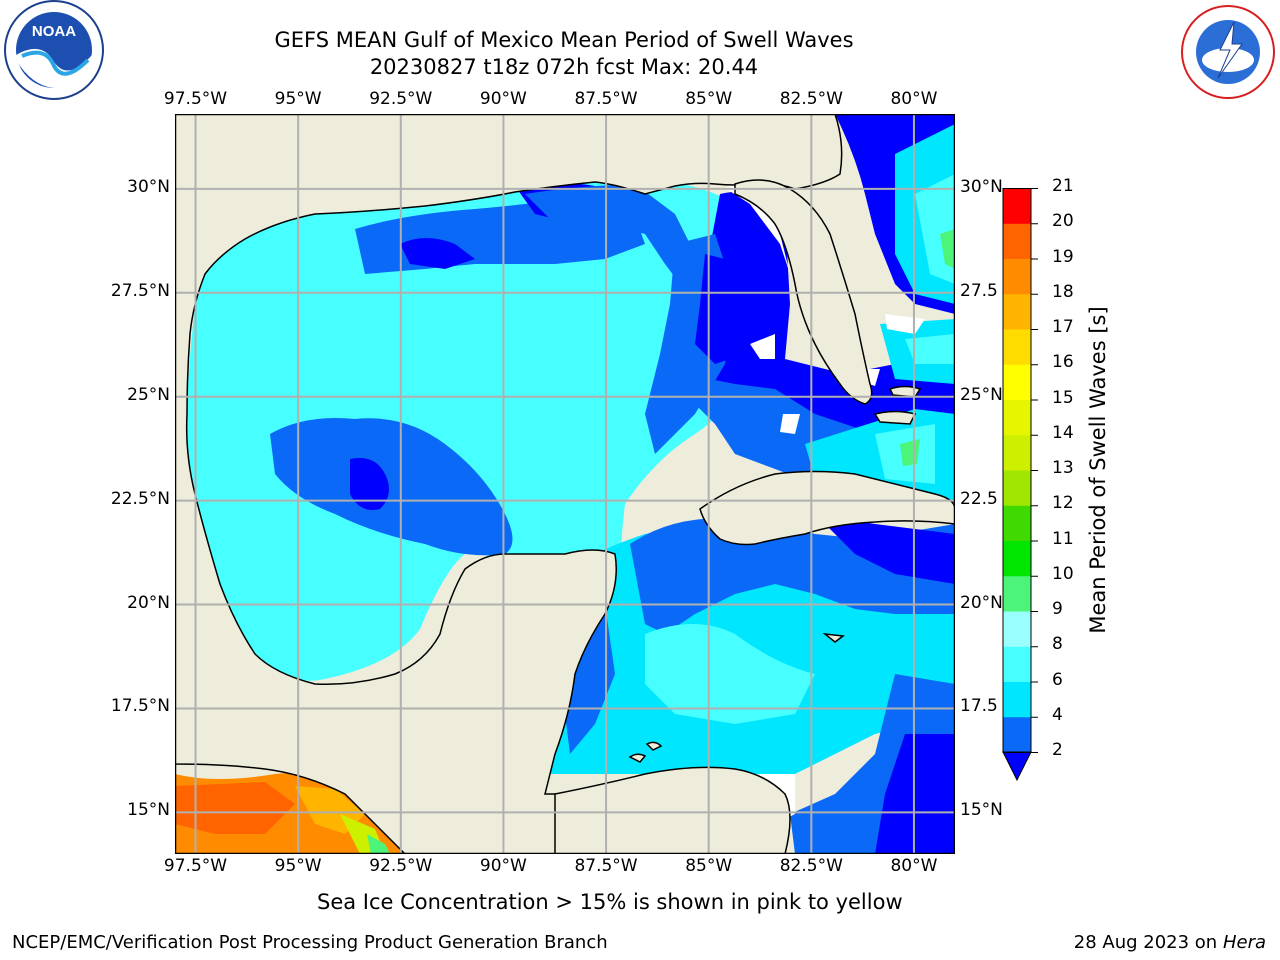 This screenshot has width=1280, height=960. I want to click on lat-tick-right: 30°N, so click(981, 186).